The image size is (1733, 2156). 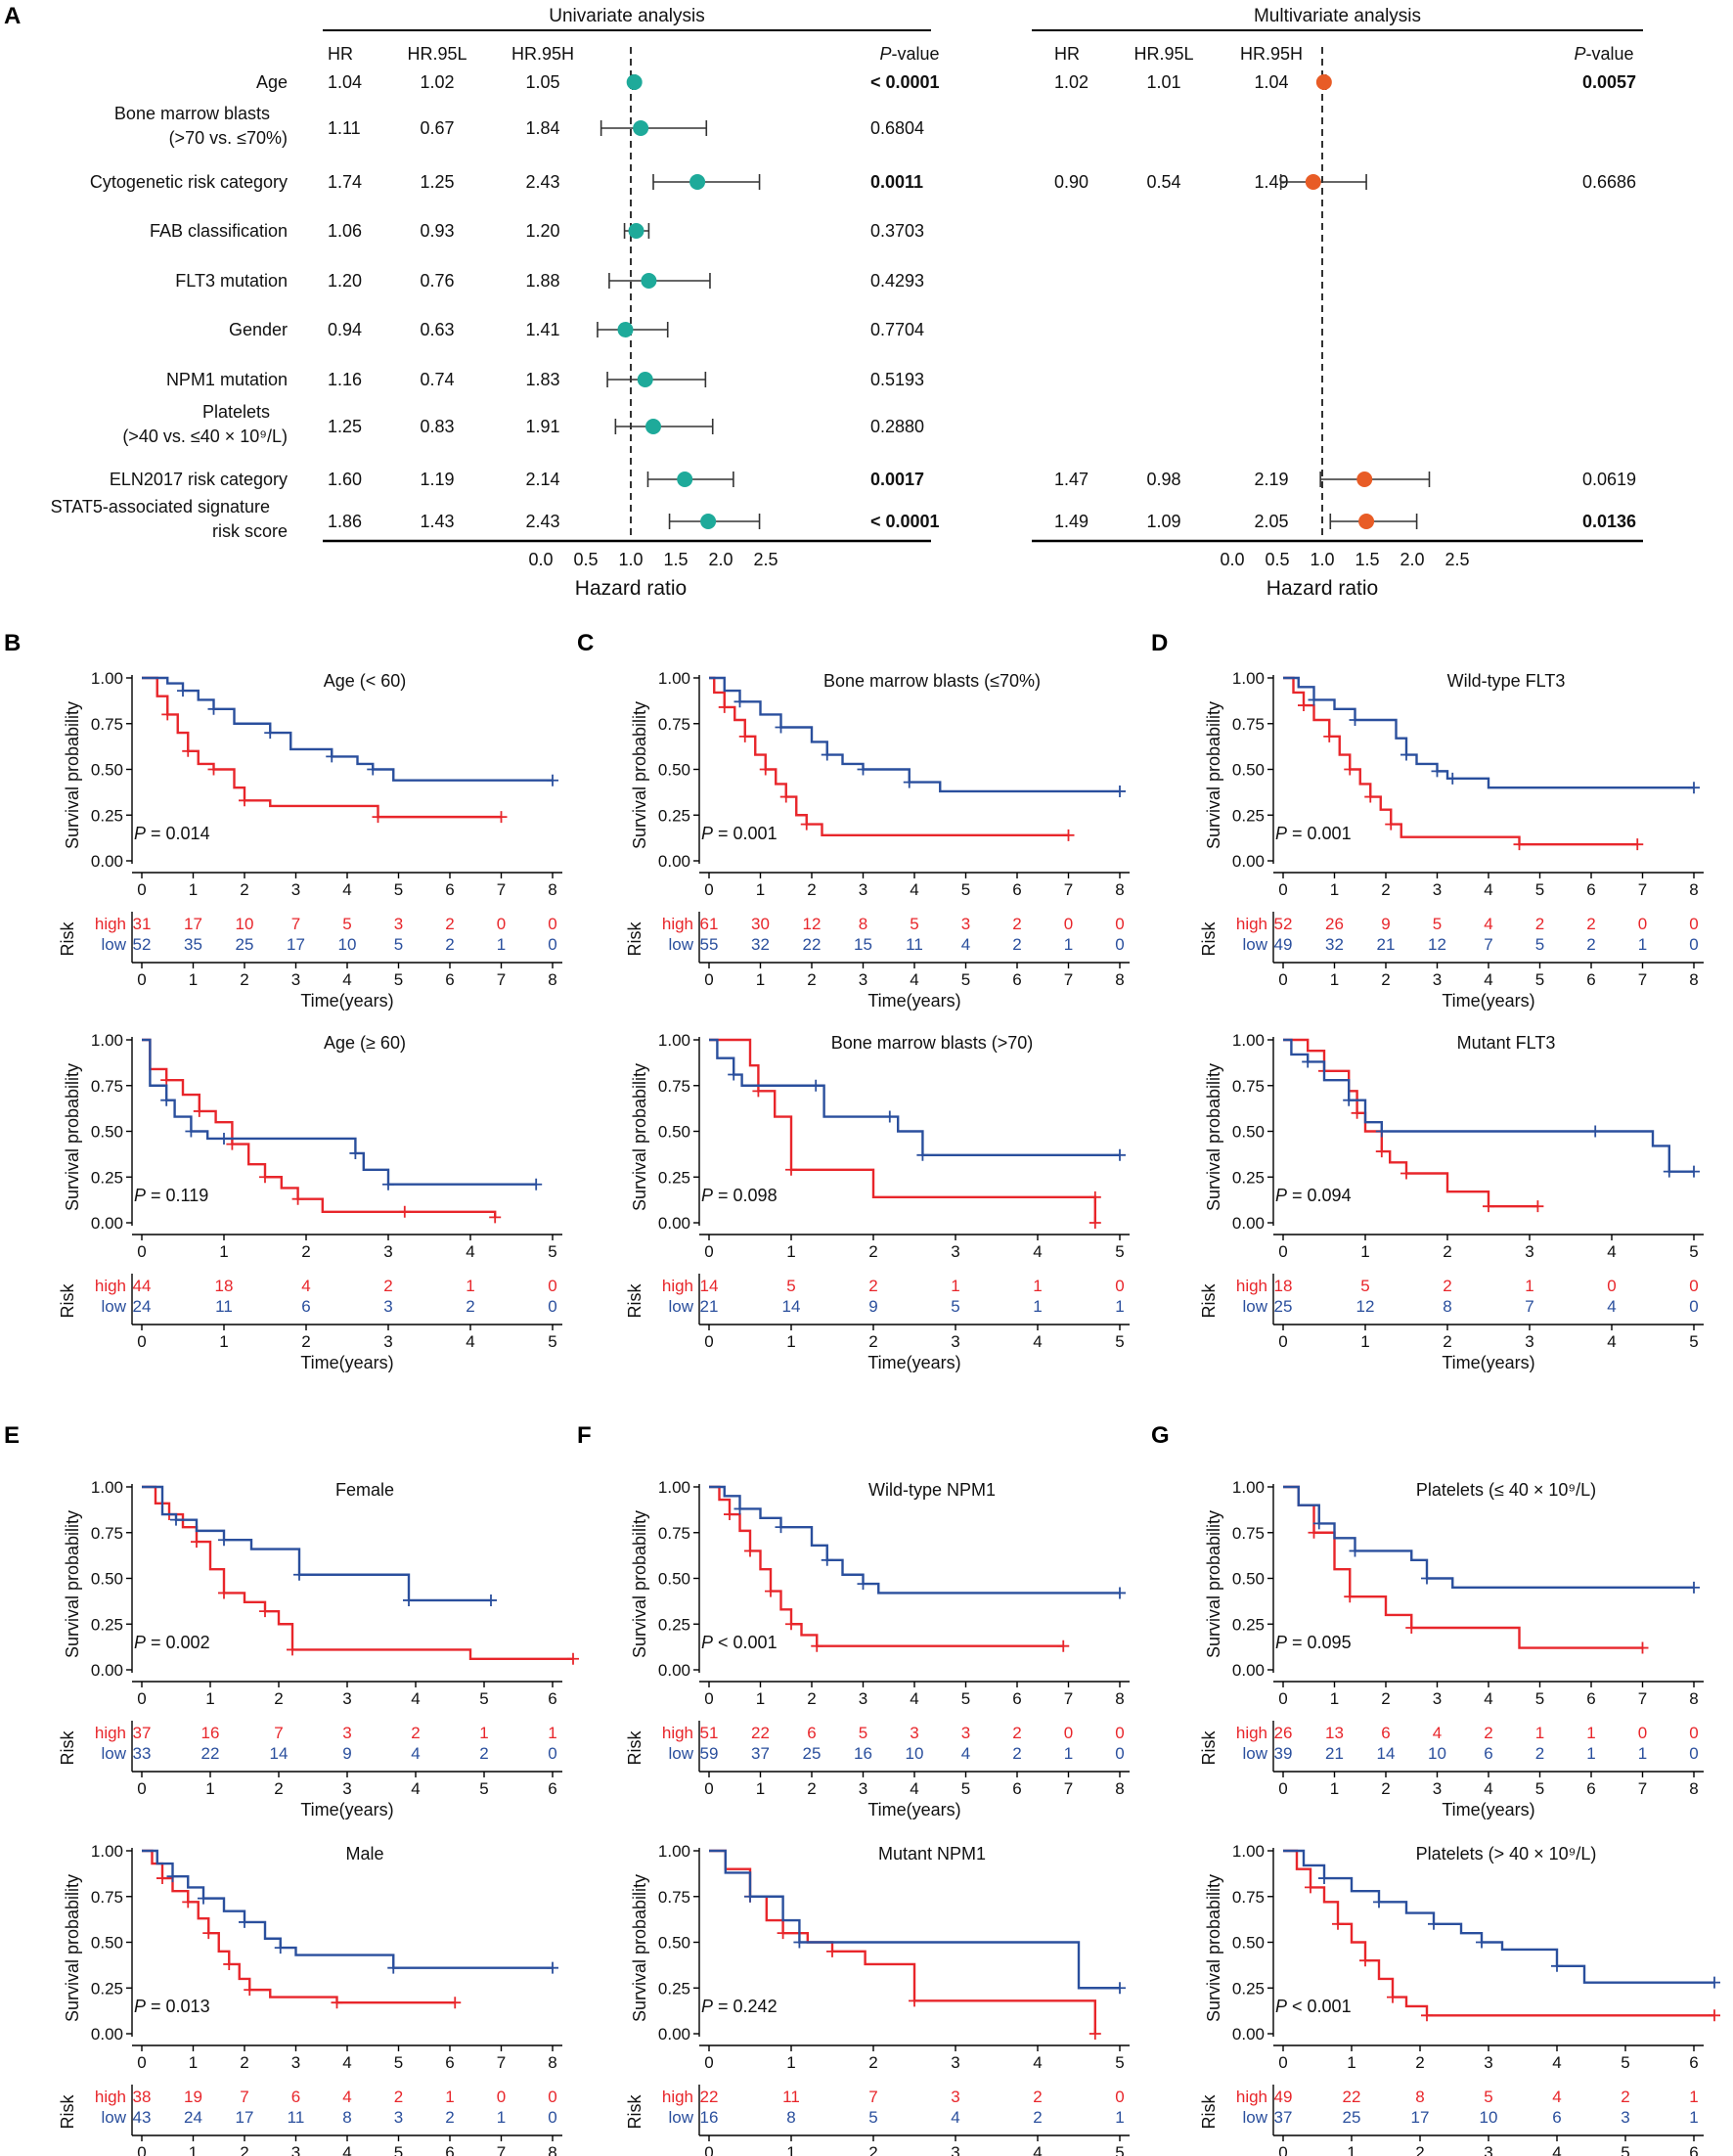 What do you see at coordinates (107, 1579) in the screenshot?
I see `y-tick-label: 0.50` at bounding box center [107, 1579].